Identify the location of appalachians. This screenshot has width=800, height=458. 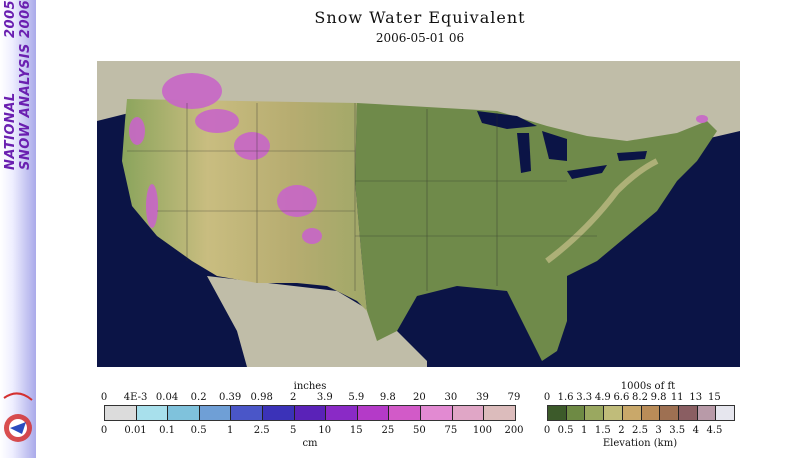
(602, 211).